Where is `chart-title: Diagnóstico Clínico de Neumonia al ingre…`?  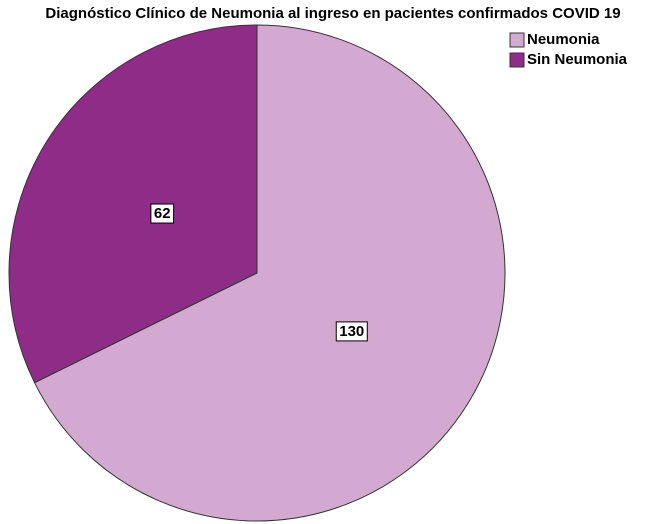 chart-title: Diagnóstico Clínico de Neumonia al ingre… is located at coordinates (332, 13).